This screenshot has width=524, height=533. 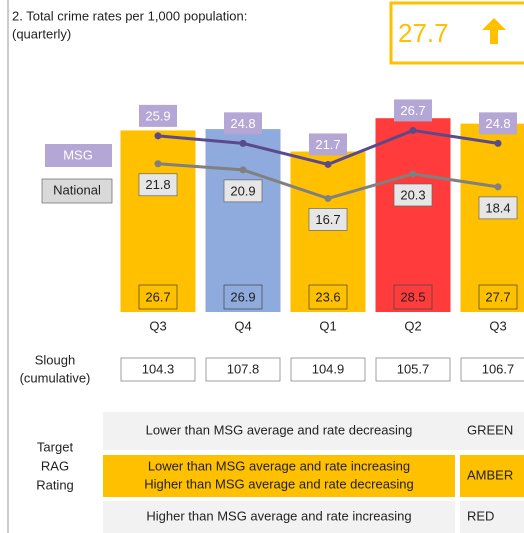 I want to click on rag-rating: GREEN, so click(x=490, y=429).